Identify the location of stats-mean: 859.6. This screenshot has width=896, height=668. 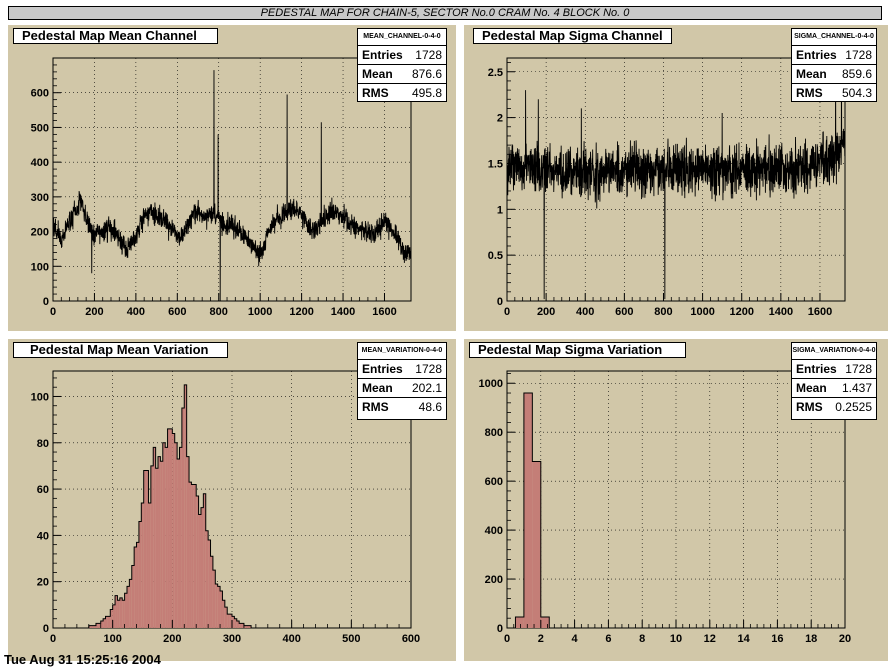
(856, 74).